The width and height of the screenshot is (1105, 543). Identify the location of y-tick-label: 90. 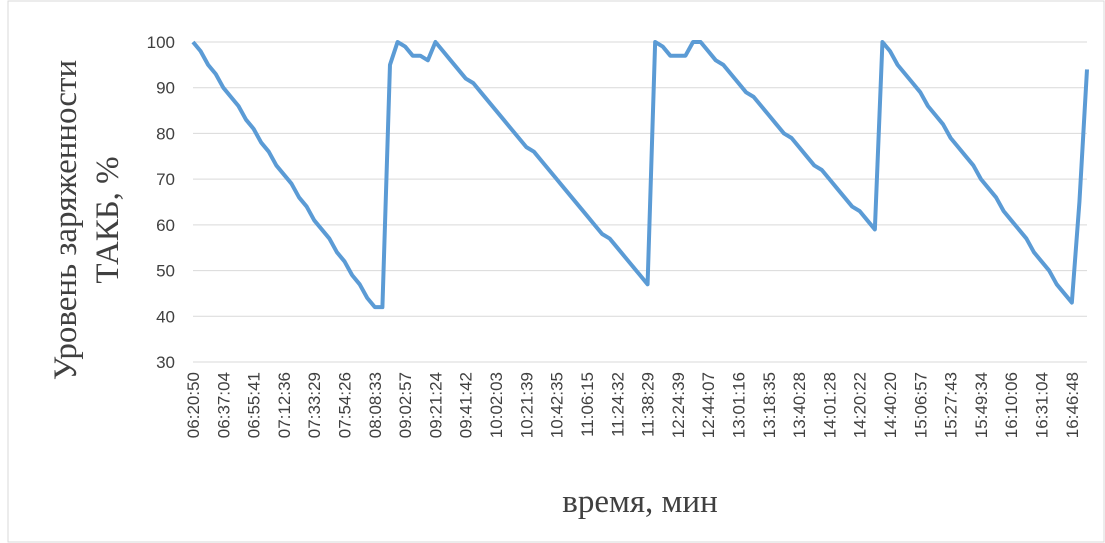
(165, 88).